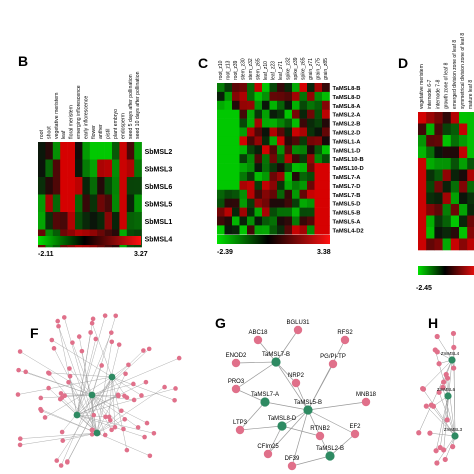  I want to click on heatmap-c-column-label: root_z10, so click(221, 70).